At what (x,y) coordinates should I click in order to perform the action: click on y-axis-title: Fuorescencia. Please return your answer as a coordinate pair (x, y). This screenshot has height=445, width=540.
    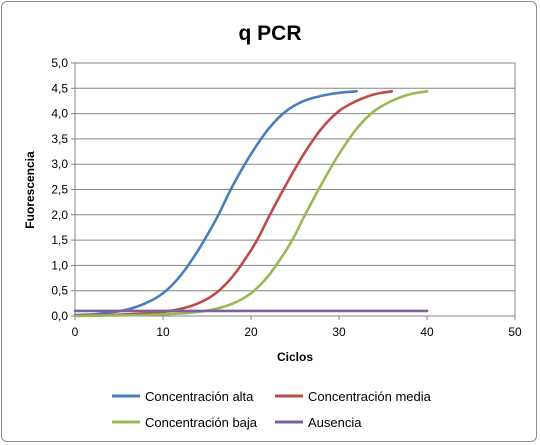
    Looking at the image, I should click on (30, 190).